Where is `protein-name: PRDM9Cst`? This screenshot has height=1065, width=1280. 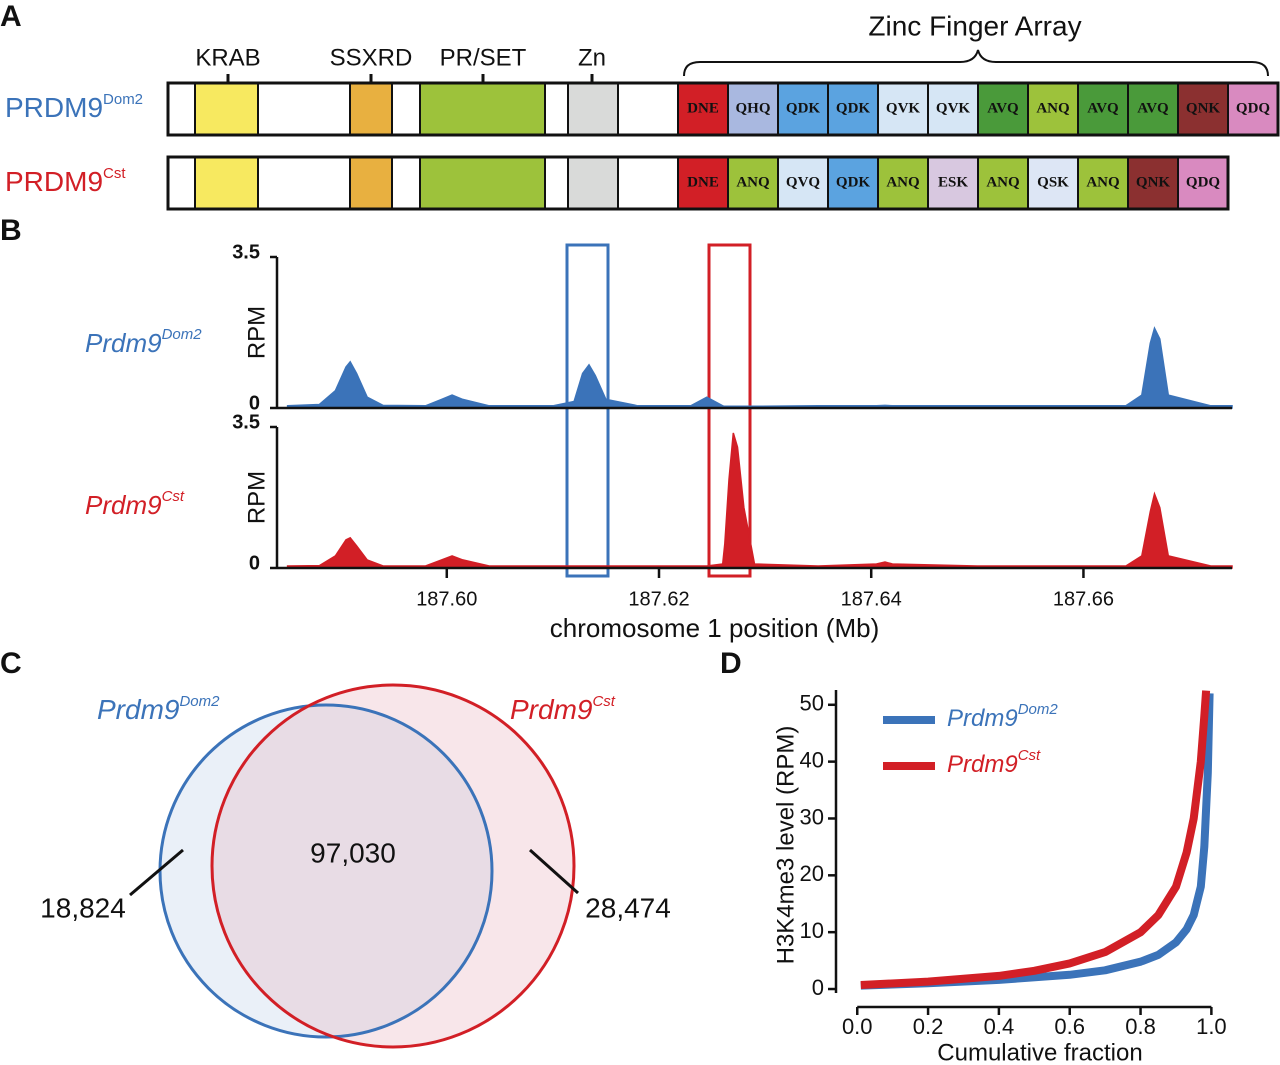
protein-name: PRDM9Cst is located at coordinates (65, 181).